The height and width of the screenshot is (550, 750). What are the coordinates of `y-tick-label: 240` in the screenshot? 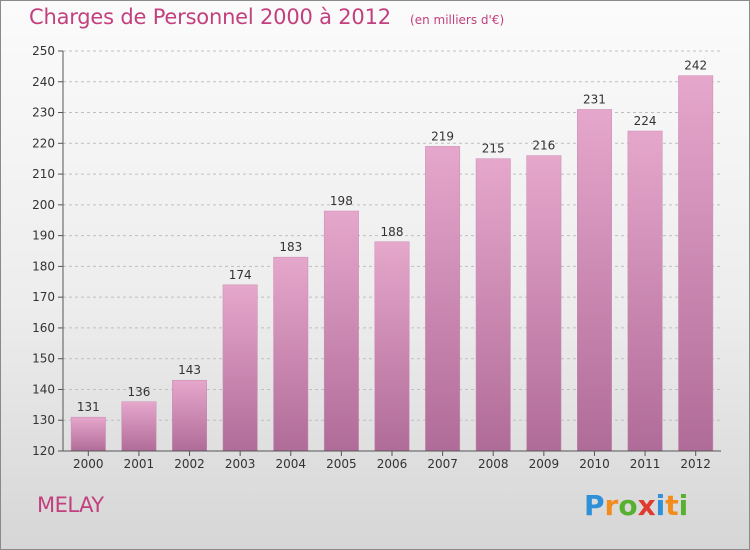 It's located at (43, 82).